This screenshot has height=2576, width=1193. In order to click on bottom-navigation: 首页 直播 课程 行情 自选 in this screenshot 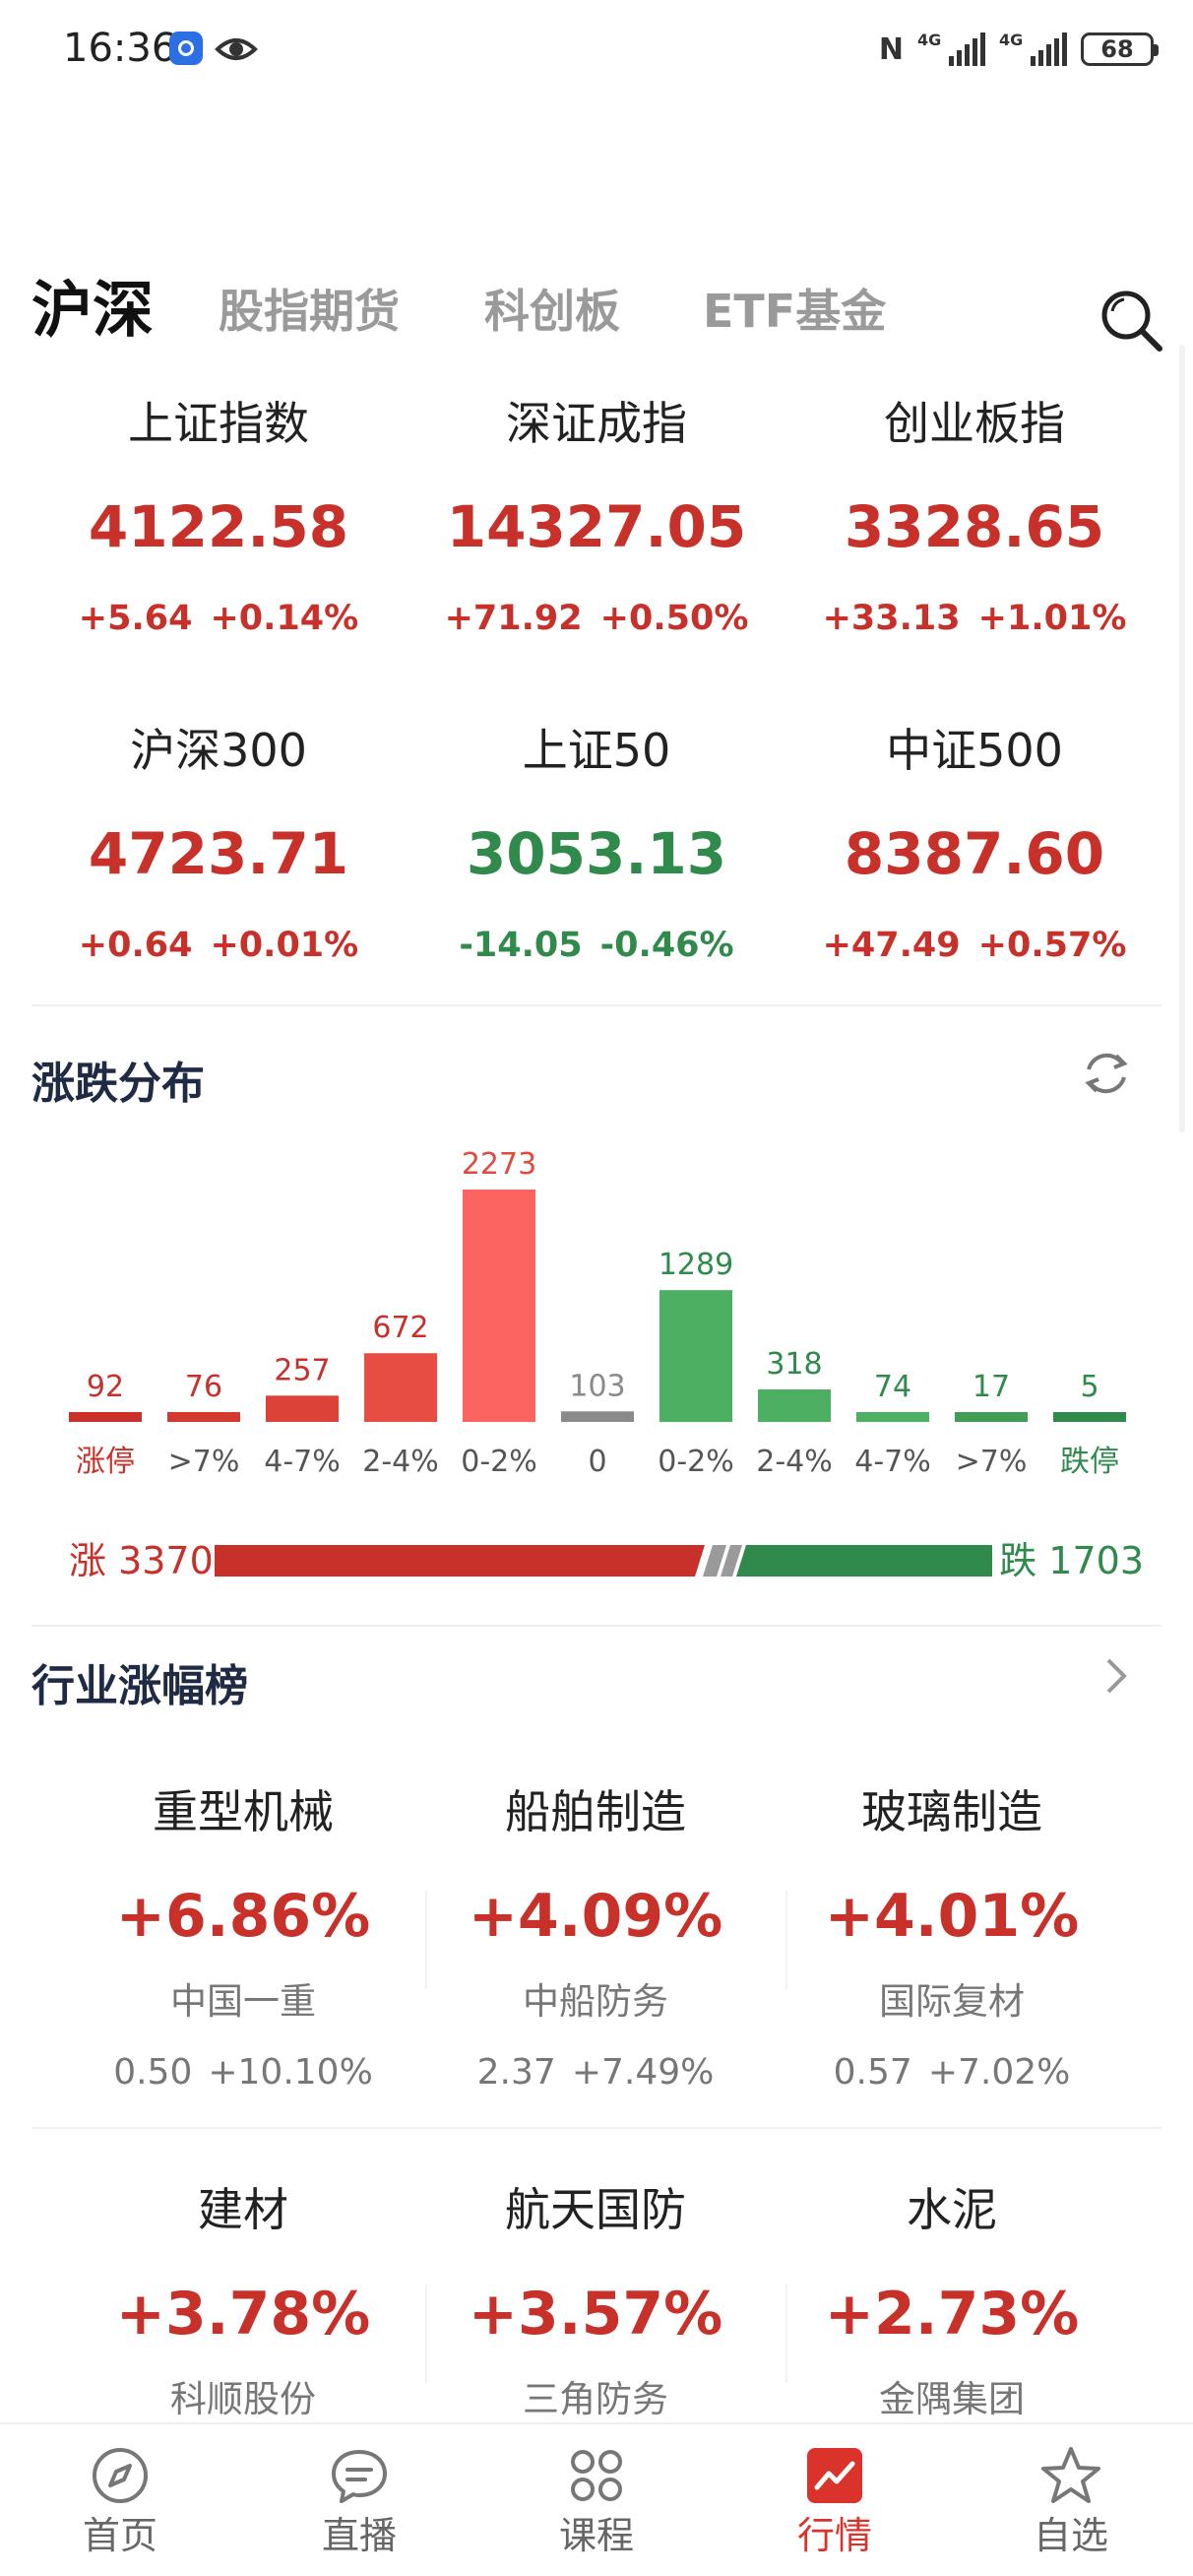, I will do `click(596, 2499)`.